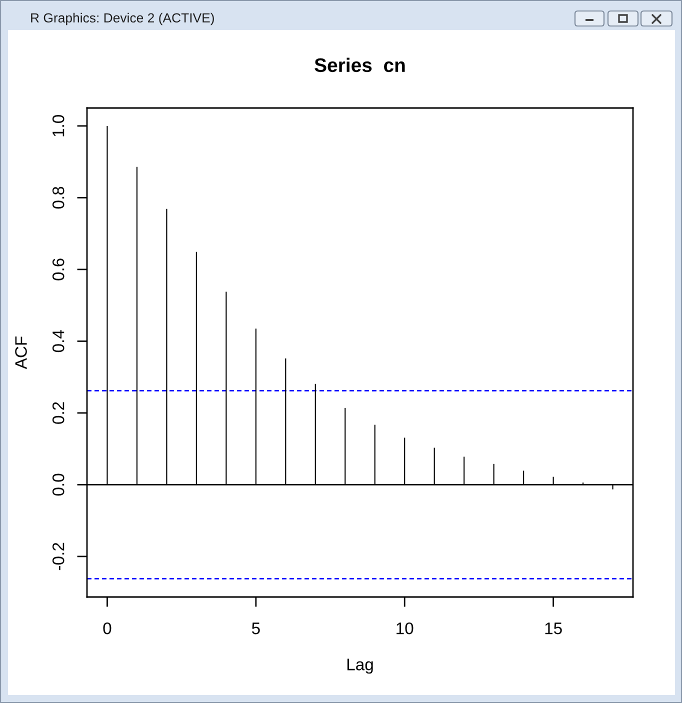  What do you see at coordinates (58, 556) in the screenshot?
I see `y-tick-label: -0.2` at bounding box center [58, 556].